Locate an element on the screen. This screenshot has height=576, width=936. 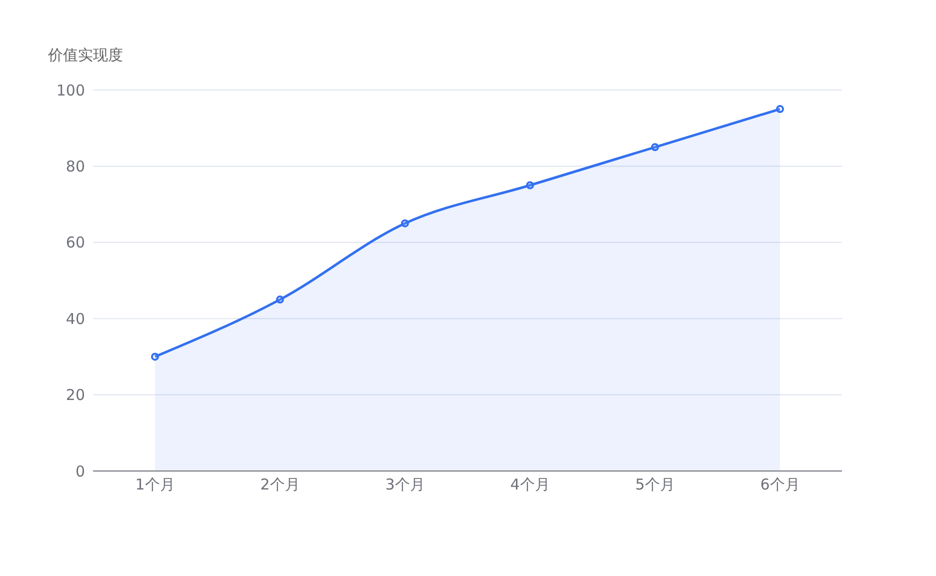
y-tick-label: 20 is located at coordinates (75, 395).